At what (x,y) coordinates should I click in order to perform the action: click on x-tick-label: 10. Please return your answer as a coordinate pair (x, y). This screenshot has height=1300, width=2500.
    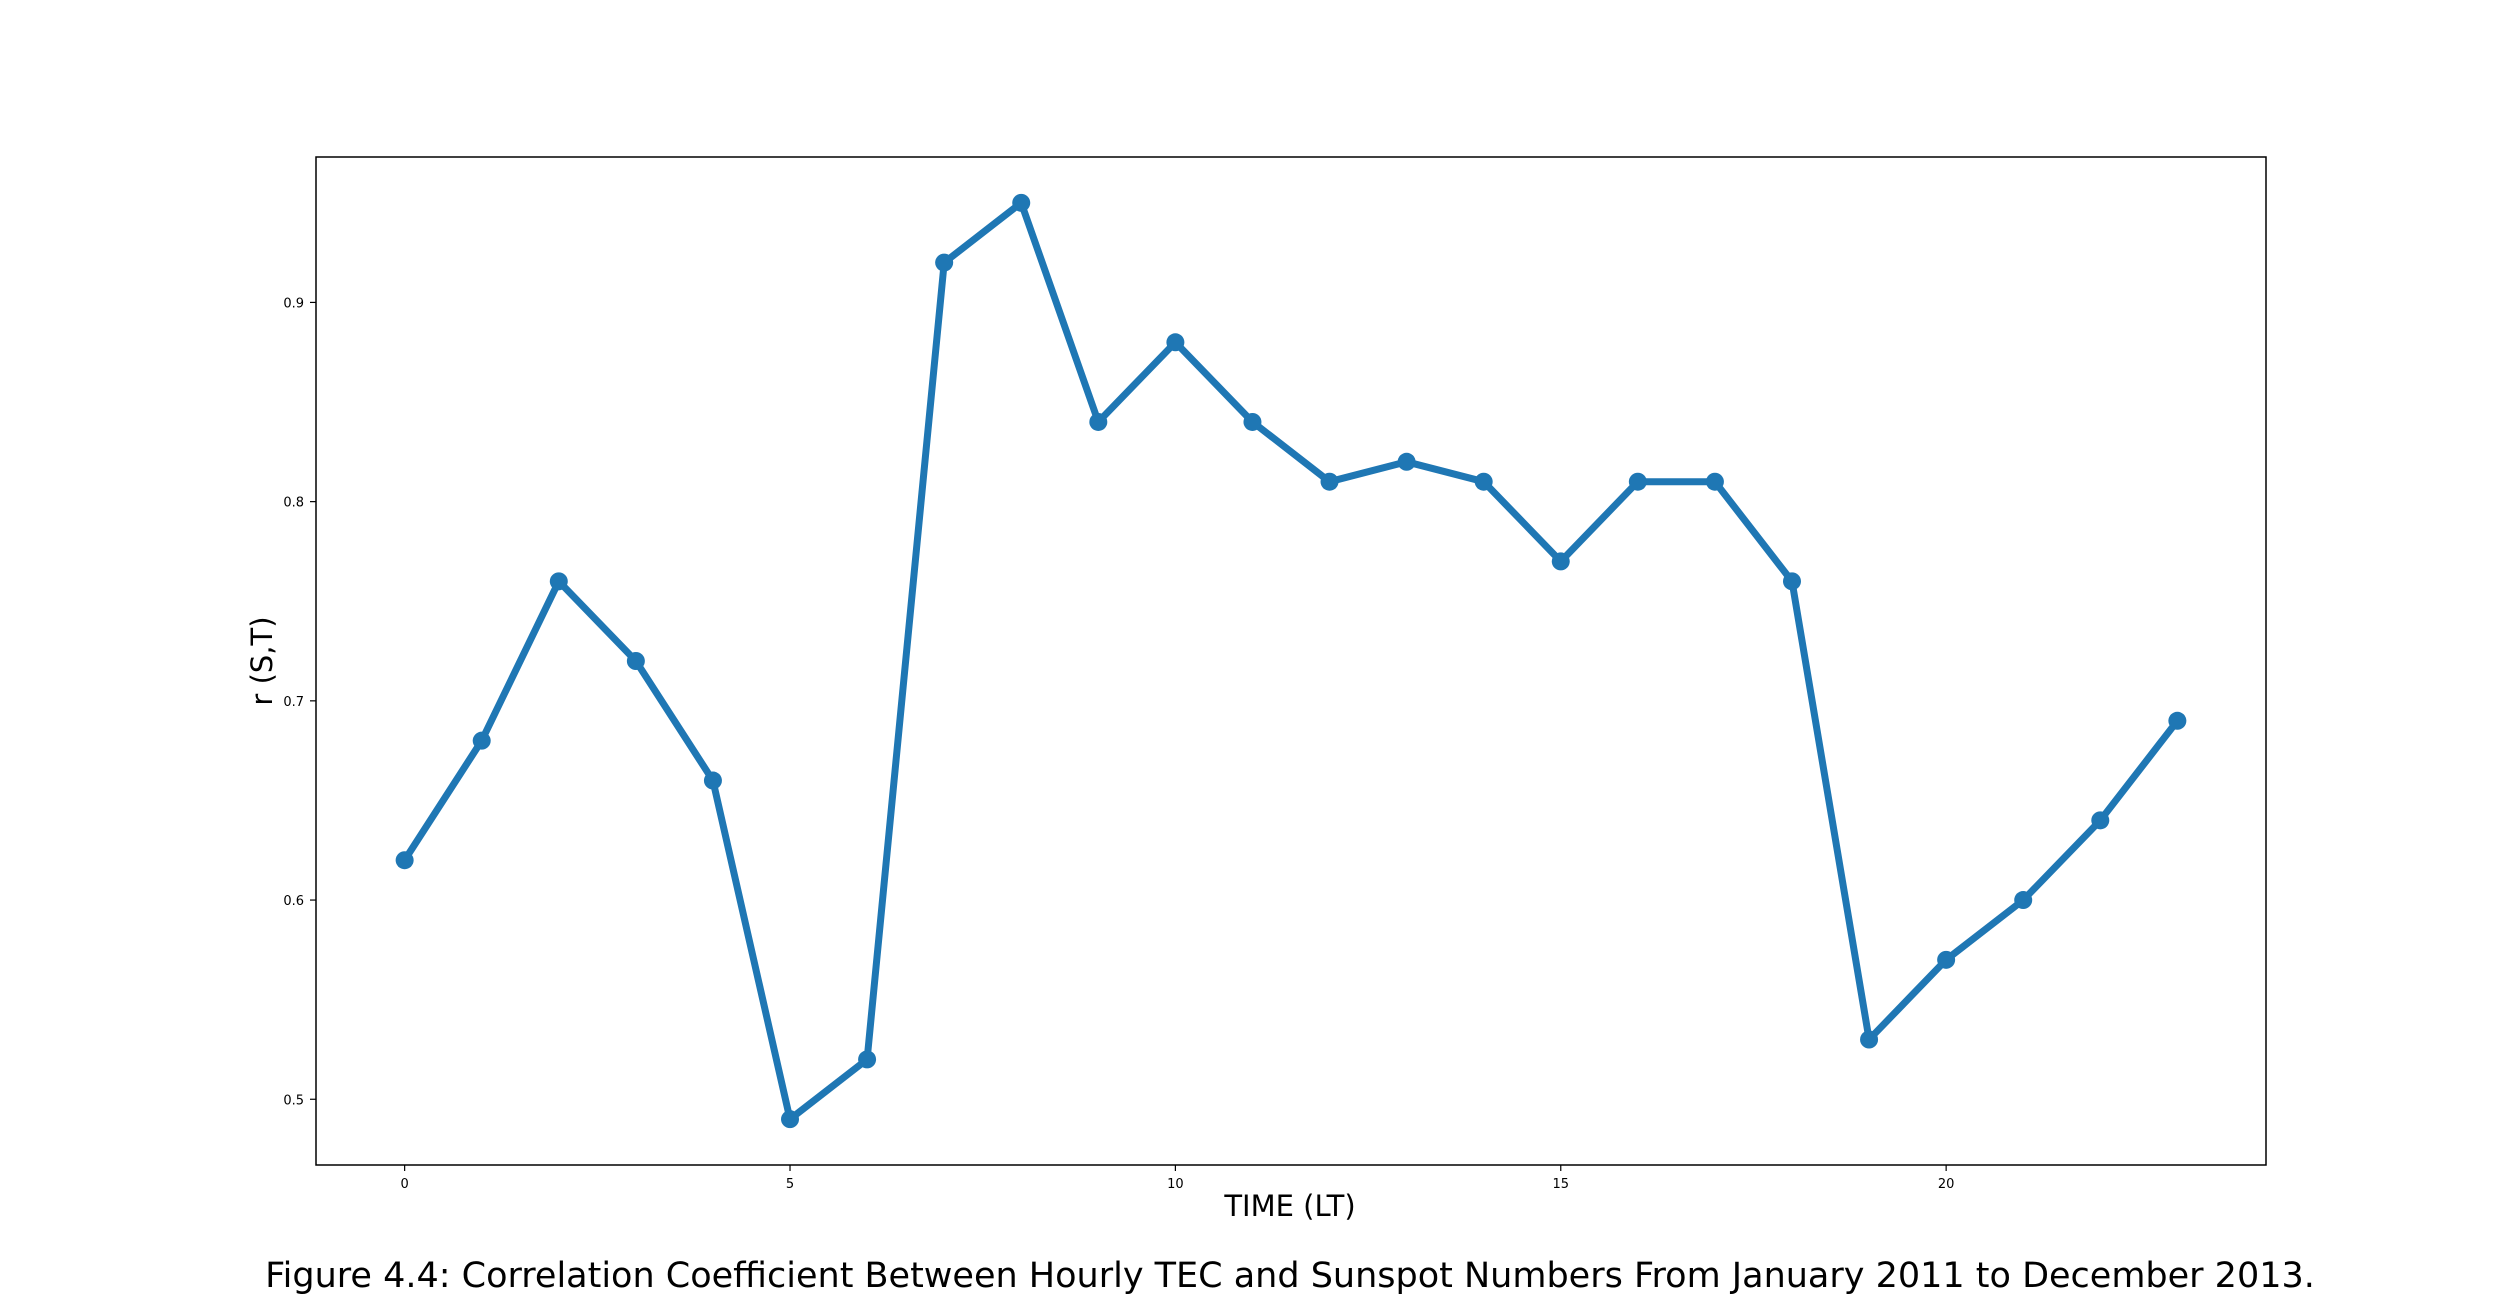
    Looking at the image, I should click on (1175, 1184).